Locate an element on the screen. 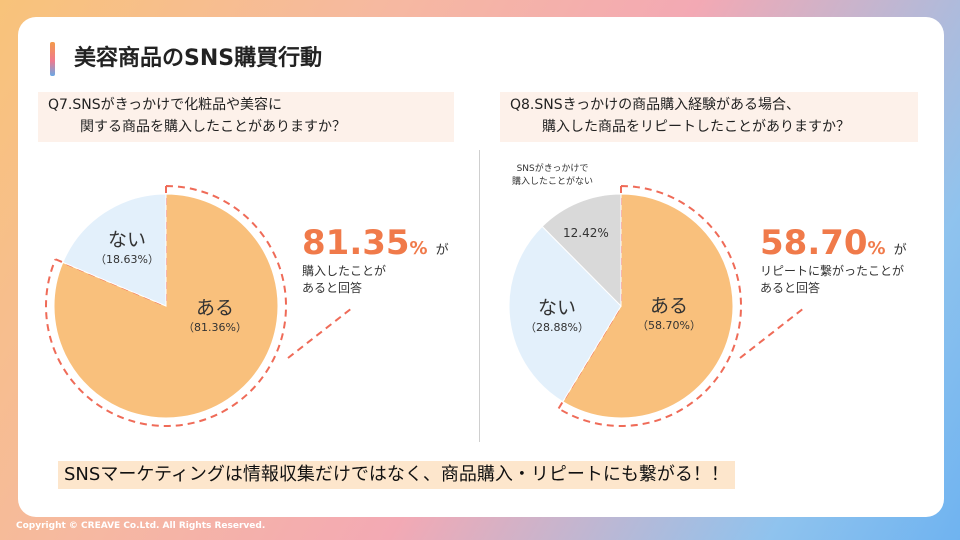 Image resolution: width=960 pixels, height=540 pixels. q7-highlight-unit: % is located at coordinates (418, 248).